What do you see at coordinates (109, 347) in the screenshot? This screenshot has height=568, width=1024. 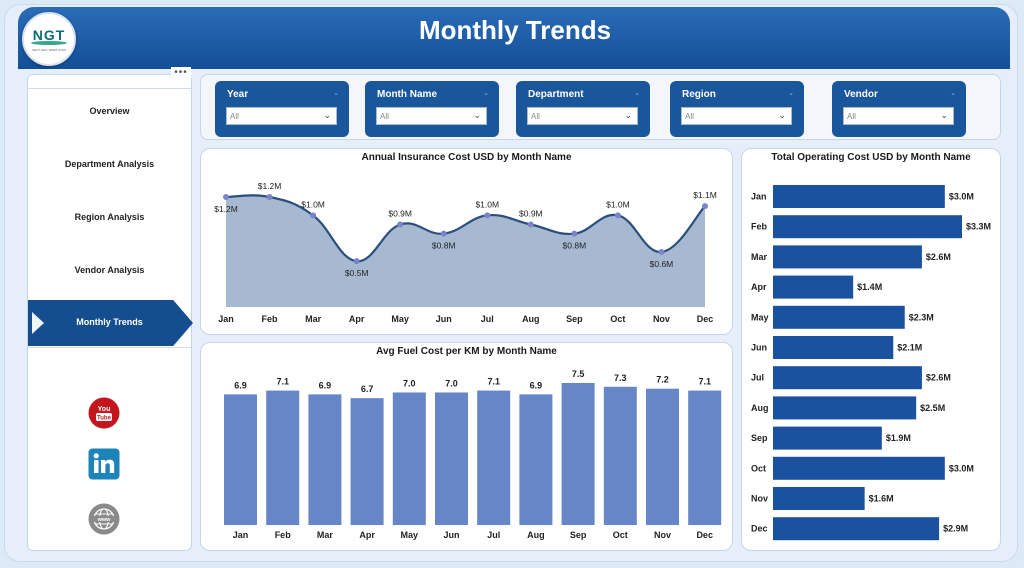 I see `divider` at bounding box center [109, 347].